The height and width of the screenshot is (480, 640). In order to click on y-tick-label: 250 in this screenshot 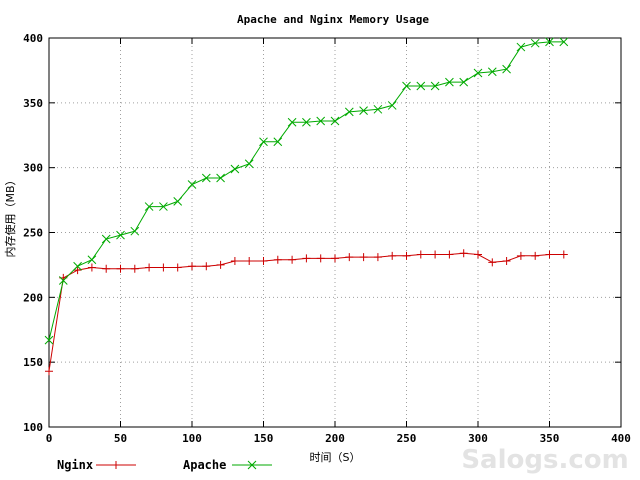, I will do `click(33, 233)`.